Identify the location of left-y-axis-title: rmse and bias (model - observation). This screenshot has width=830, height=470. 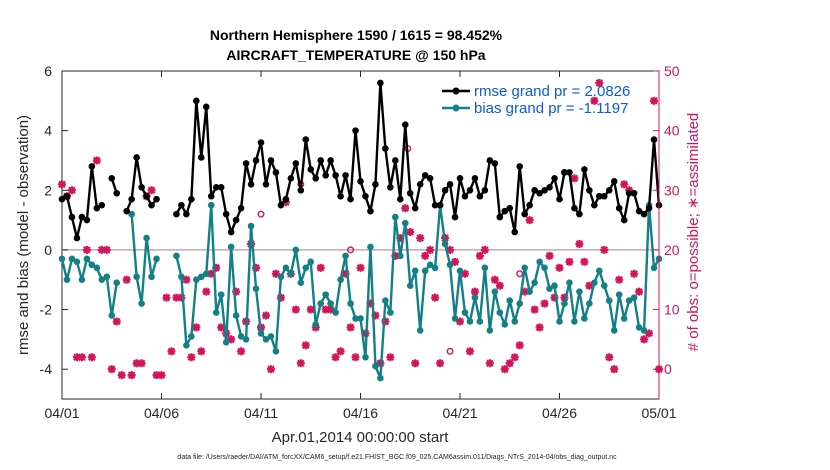
(23, 235).